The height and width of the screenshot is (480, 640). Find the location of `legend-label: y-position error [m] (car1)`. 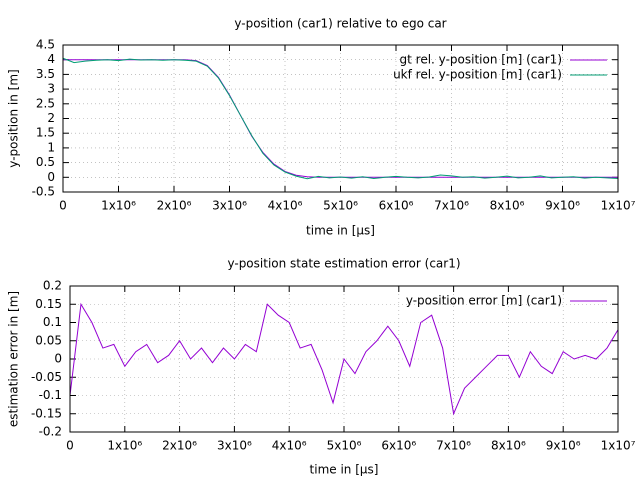

legend-label: y-position error [m] (car1) is located at coordinates (484, 301).